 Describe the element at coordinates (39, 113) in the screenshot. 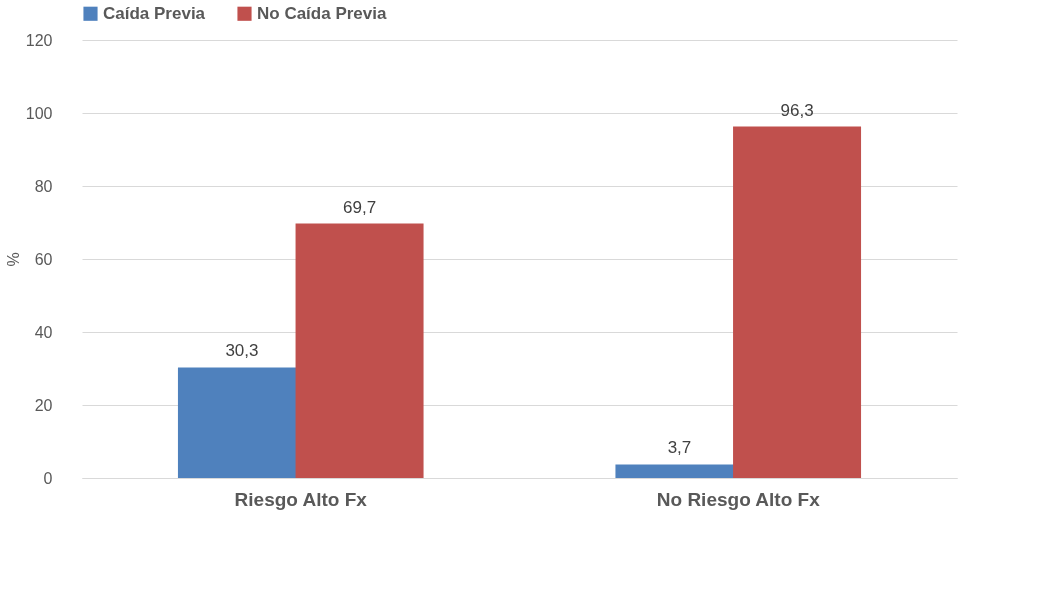

I see `y-tick-label: 100` at that location.